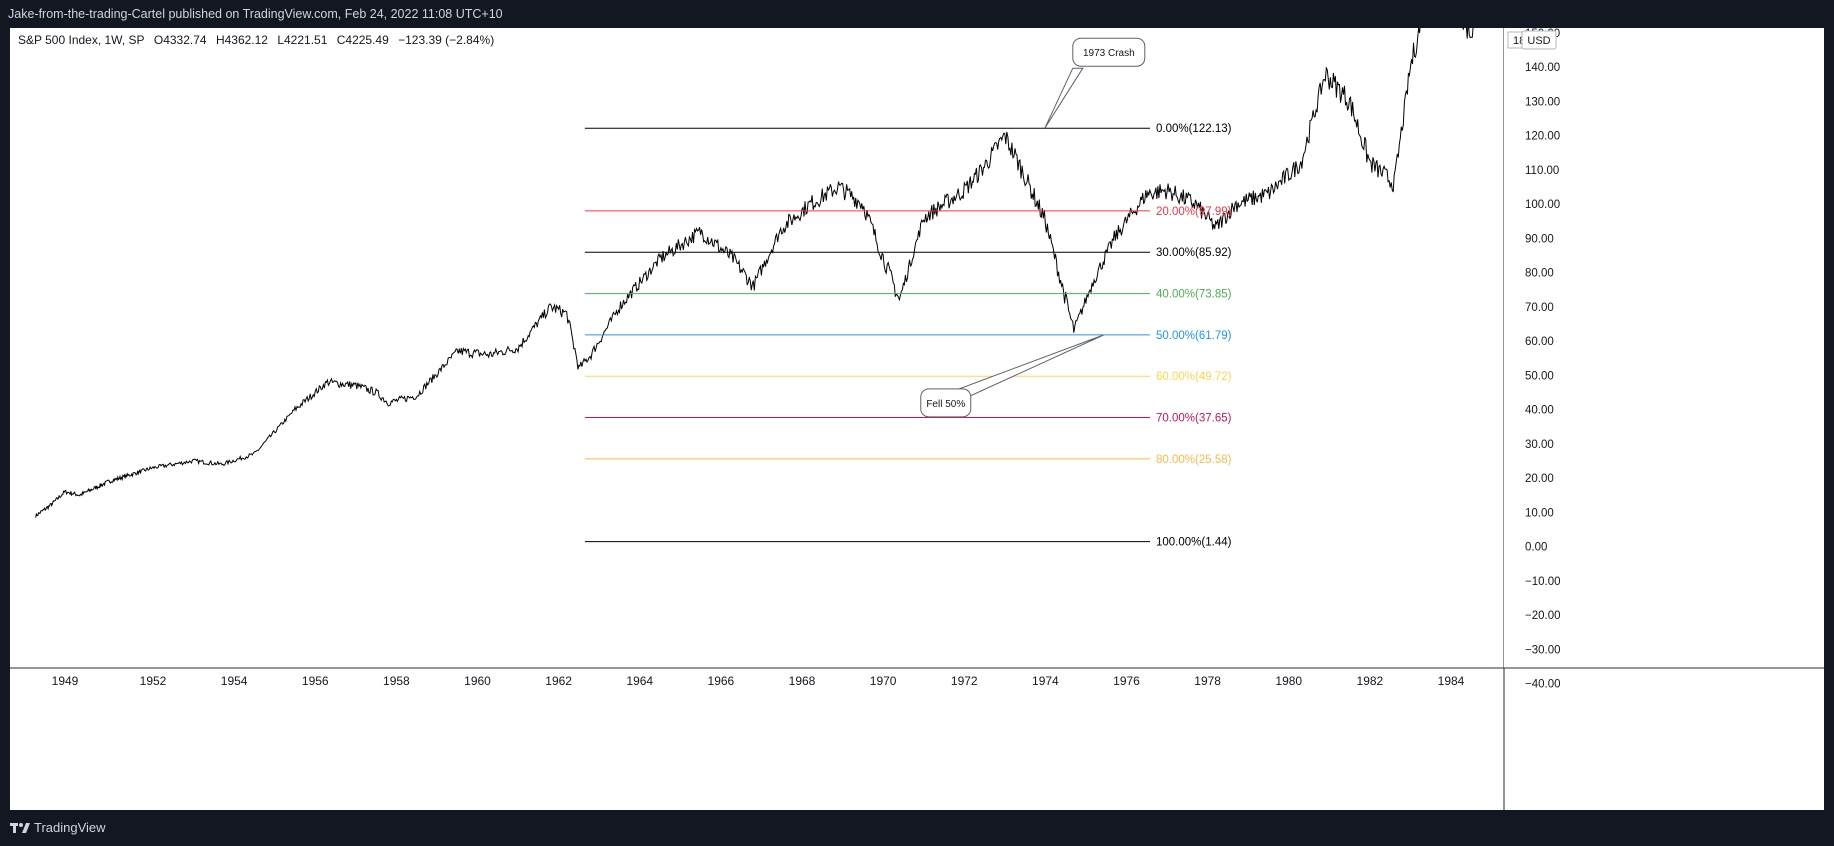  What do you see at coordinates (1539, 308) in the screenshot?
I see `y-tick-label: 70.00` at bounding box center [1539, 308].